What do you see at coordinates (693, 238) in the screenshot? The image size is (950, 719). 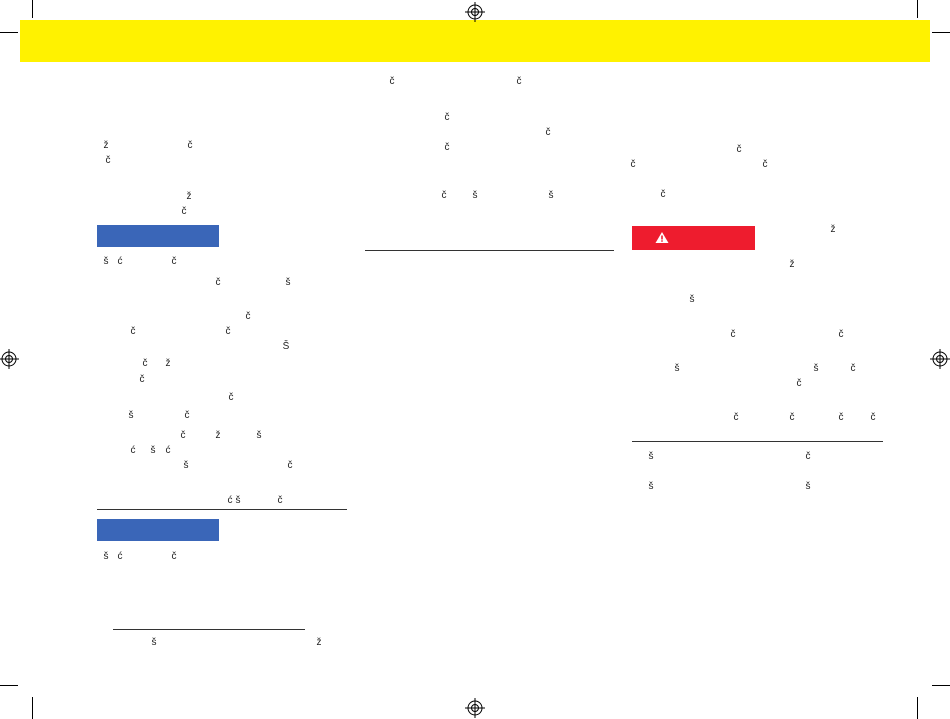 I see `warning-box` at bounding box center [693, 238].